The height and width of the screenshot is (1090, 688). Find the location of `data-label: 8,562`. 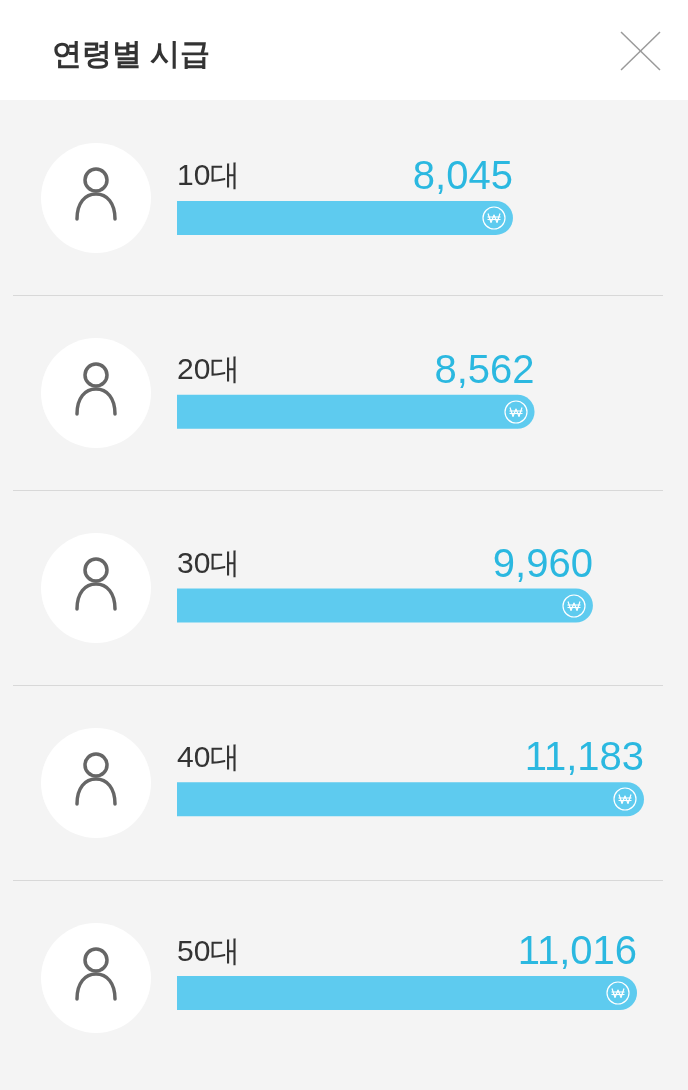

data-label: 8,562 is located at coordinates (484, 368).